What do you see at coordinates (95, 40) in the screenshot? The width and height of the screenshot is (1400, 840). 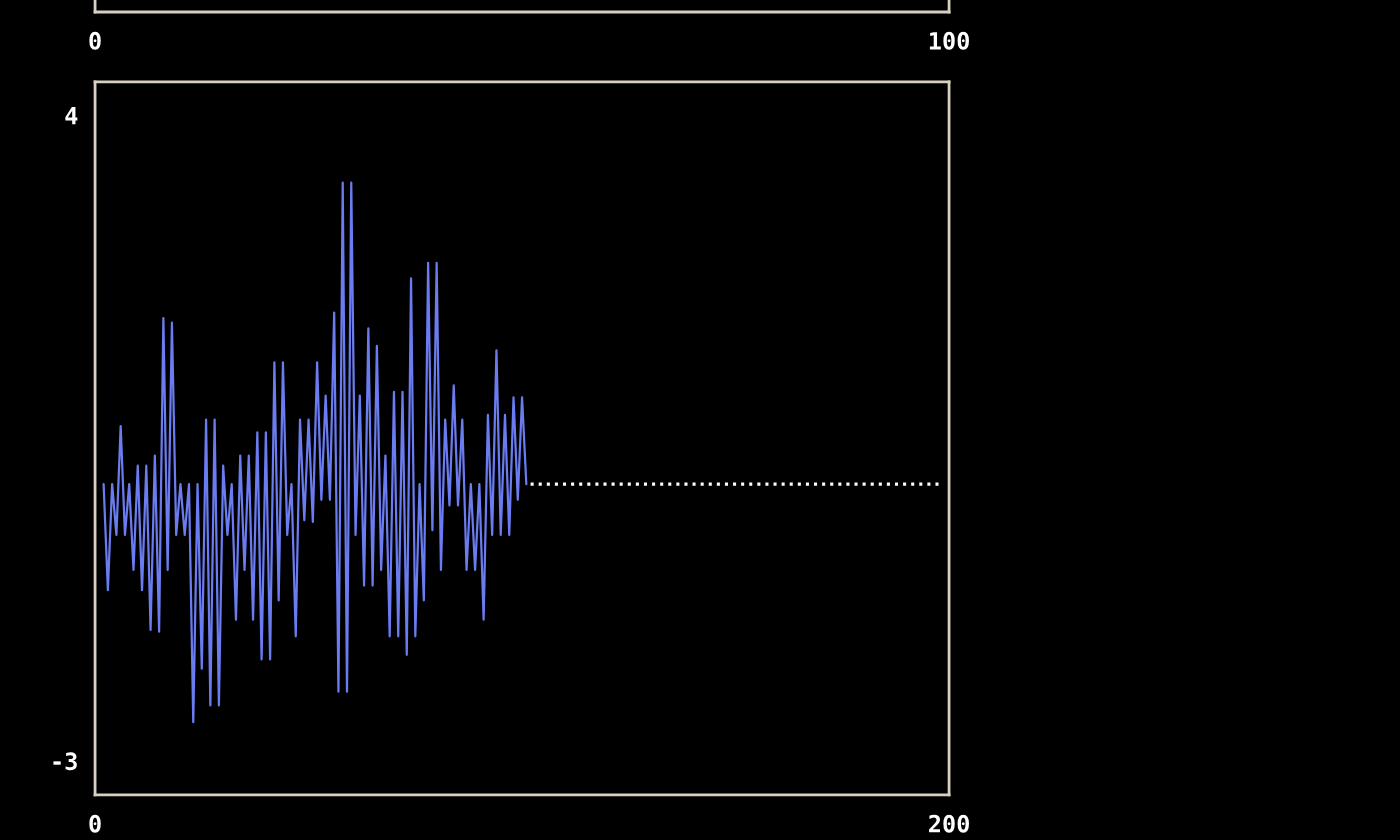 I see `x2-tick-label: 0` at bounding box center [95, 40].